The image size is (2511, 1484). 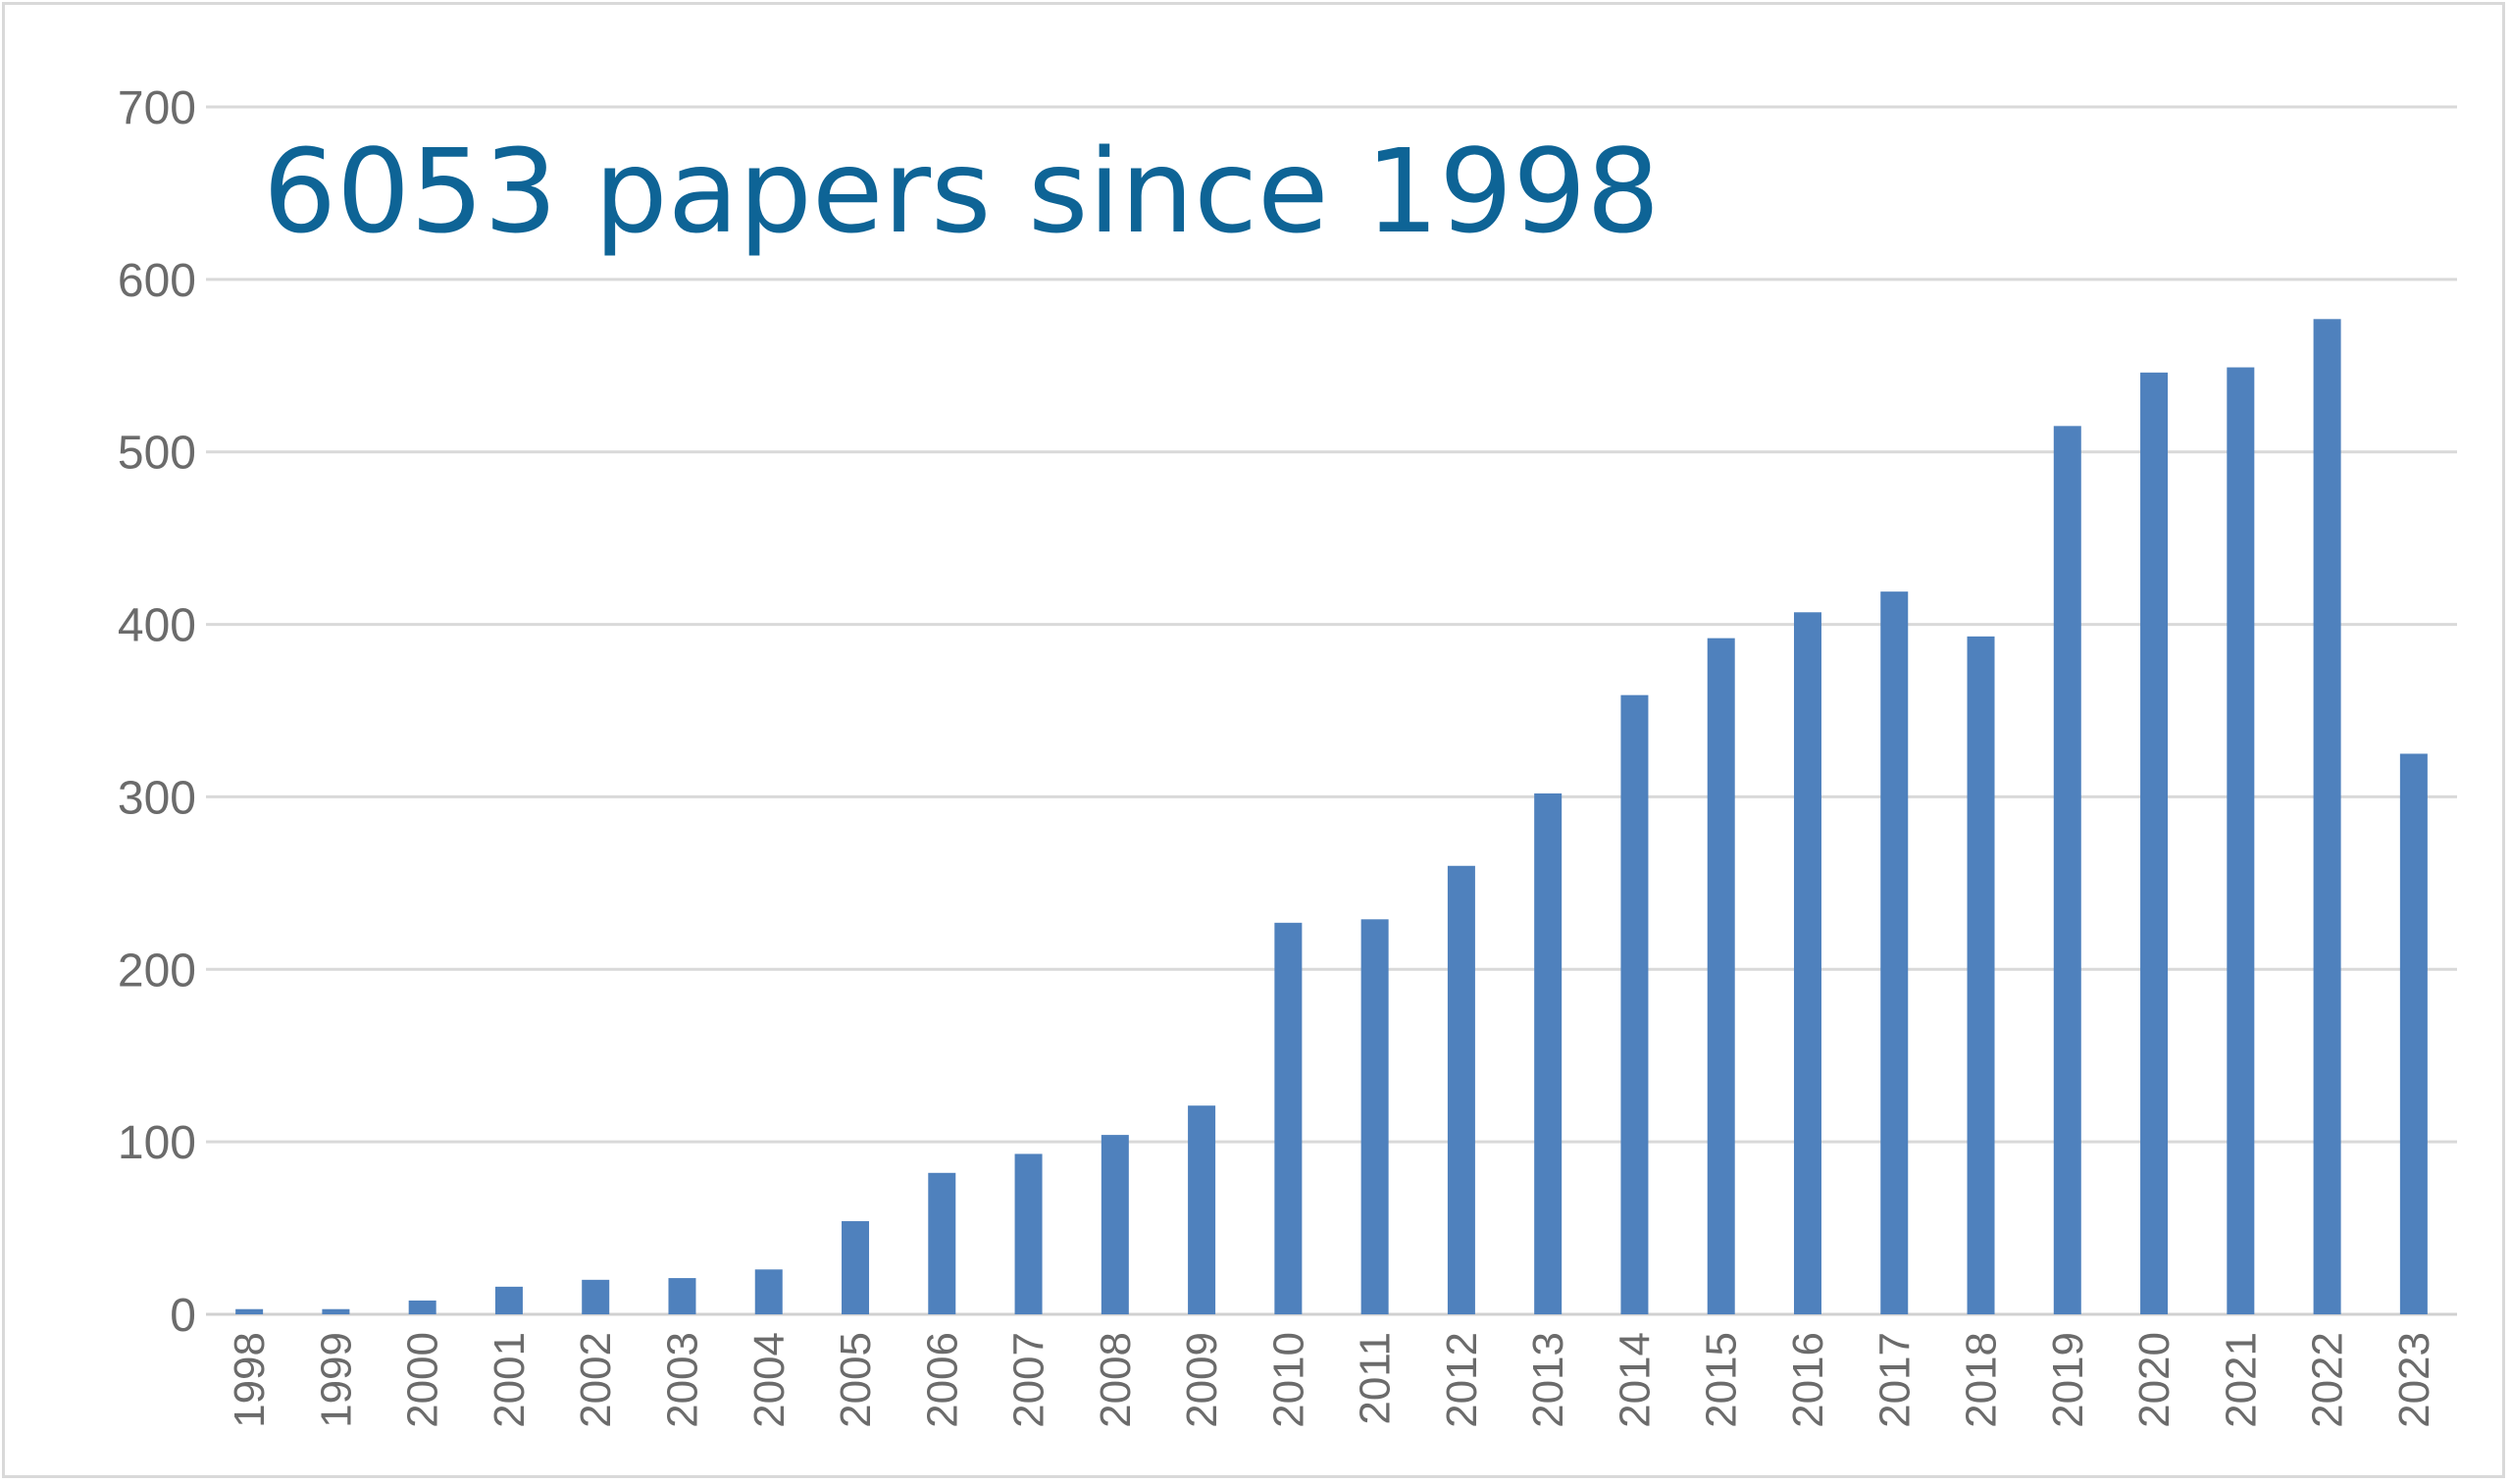 What do you see at coordinates (1376, 1378) in the screenshot?
I see `x-tick-label: 2011` at bounding box center [1376, 1378].